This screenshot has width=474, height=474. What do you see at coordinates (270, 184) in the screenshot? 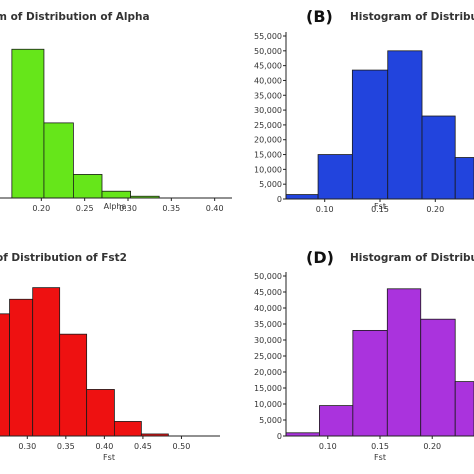
I see `panel-b-y-tick-label: 5,000` at bounding box center [270, 184].